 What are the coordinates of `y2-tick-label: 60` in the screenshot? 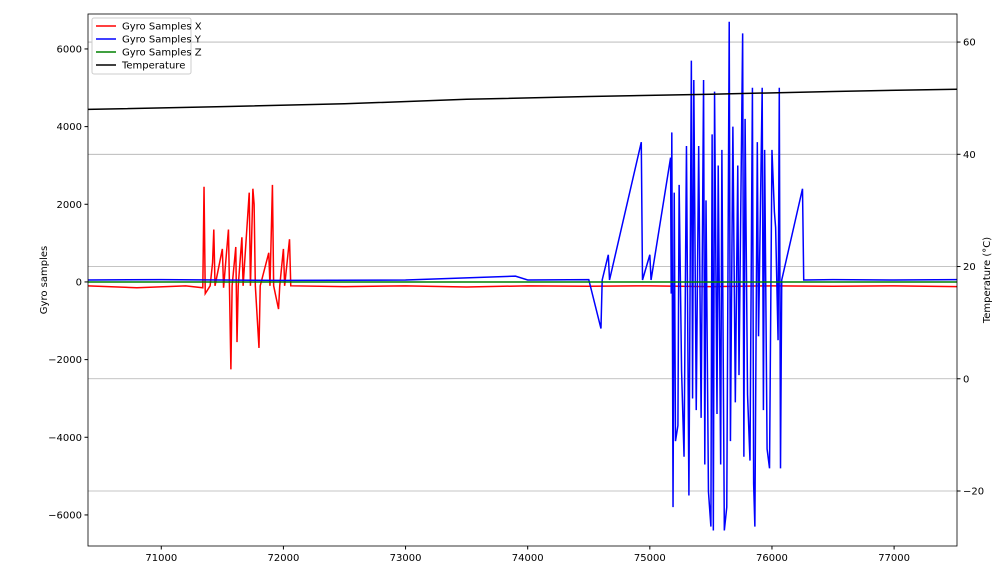 It's located at (969, 43).